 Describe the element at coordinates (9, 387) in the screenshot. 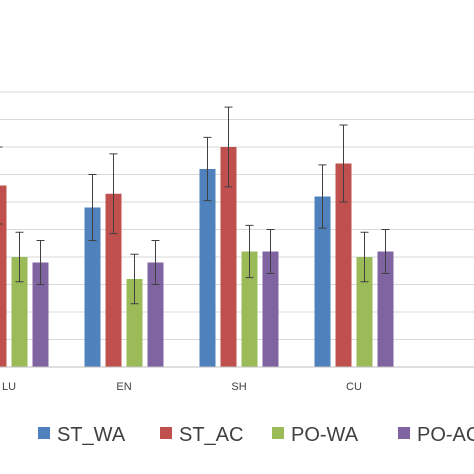

I see `x-tick-label: LU` at that location.